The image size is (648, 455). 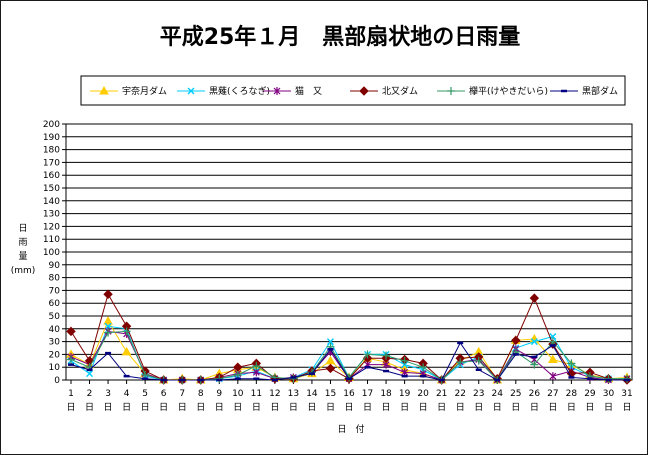 I want to click on y-tick-label: 110, so click(x=51, y=240).